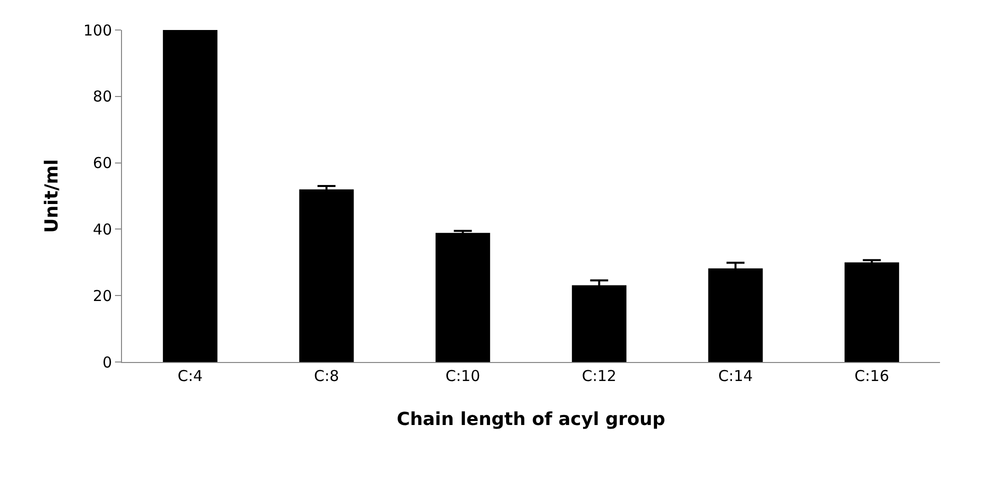 This screenshot has width=990, height=478. Describe the element at coordinates (599, 376) in the screenshot. I see `x-tick-label: C:12` at that location.